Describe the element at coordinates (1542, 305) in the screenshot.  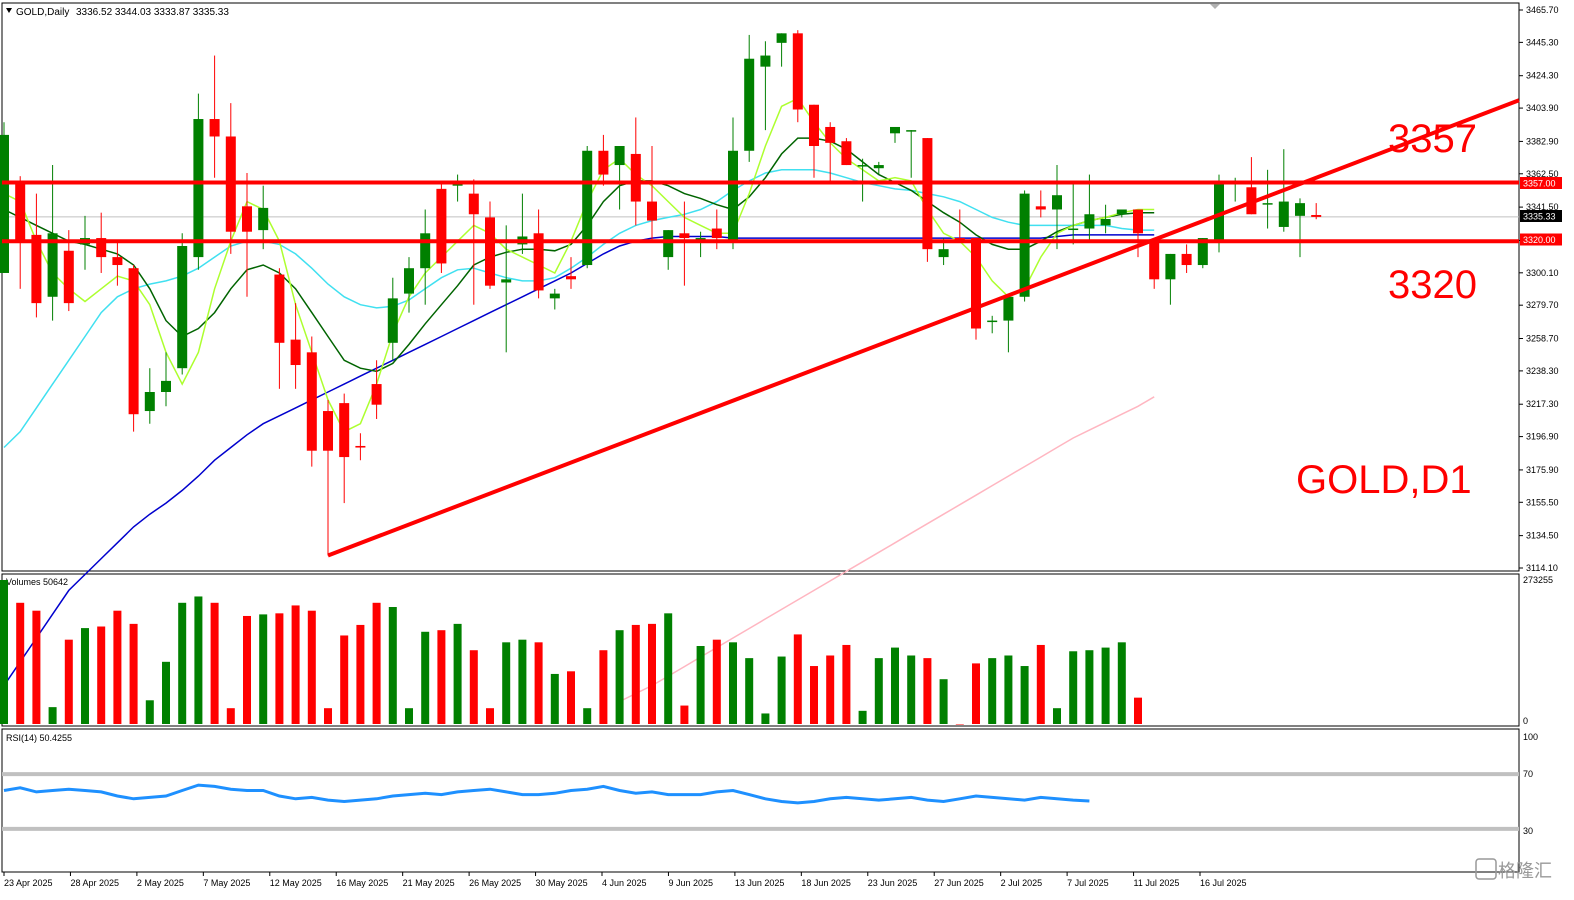
I see `price-tick-label: 3279.70` at that location.